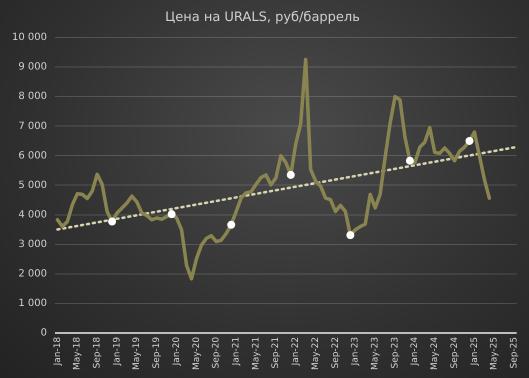 The image size is (529, 378). I want to click on x-tick-label: Jan-25, so click(475, 351).